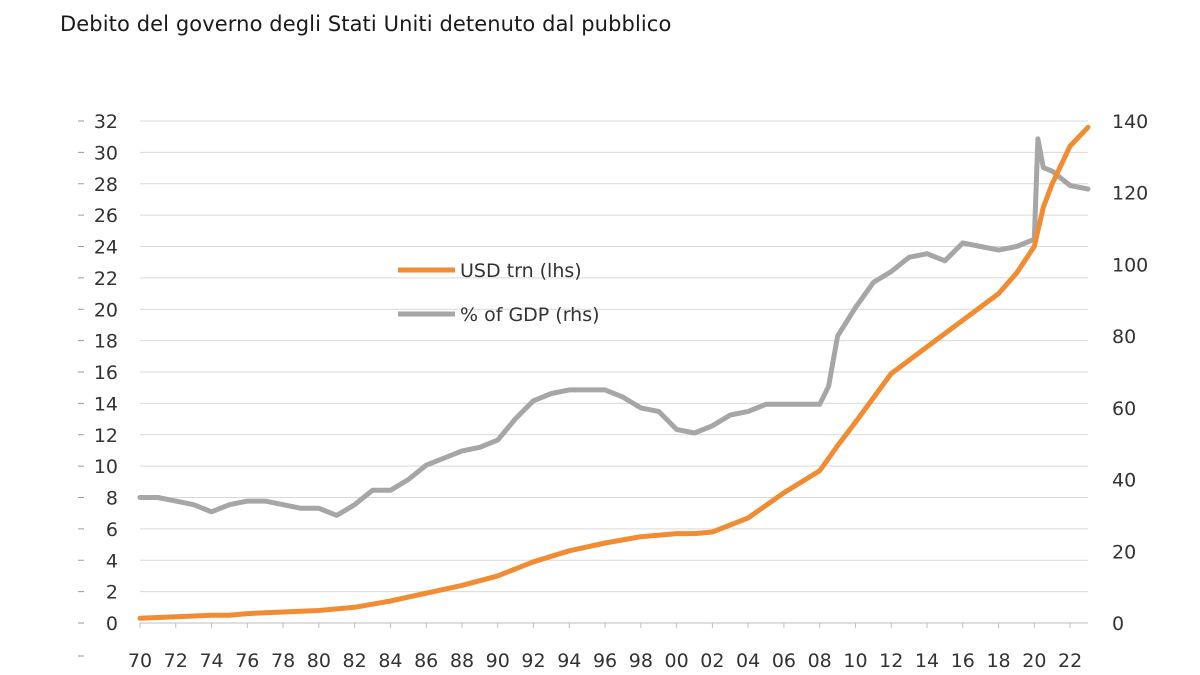 This screenshot has height=675, width=1200. I want to click on right-tick-label: 120, so click(1130, 194).